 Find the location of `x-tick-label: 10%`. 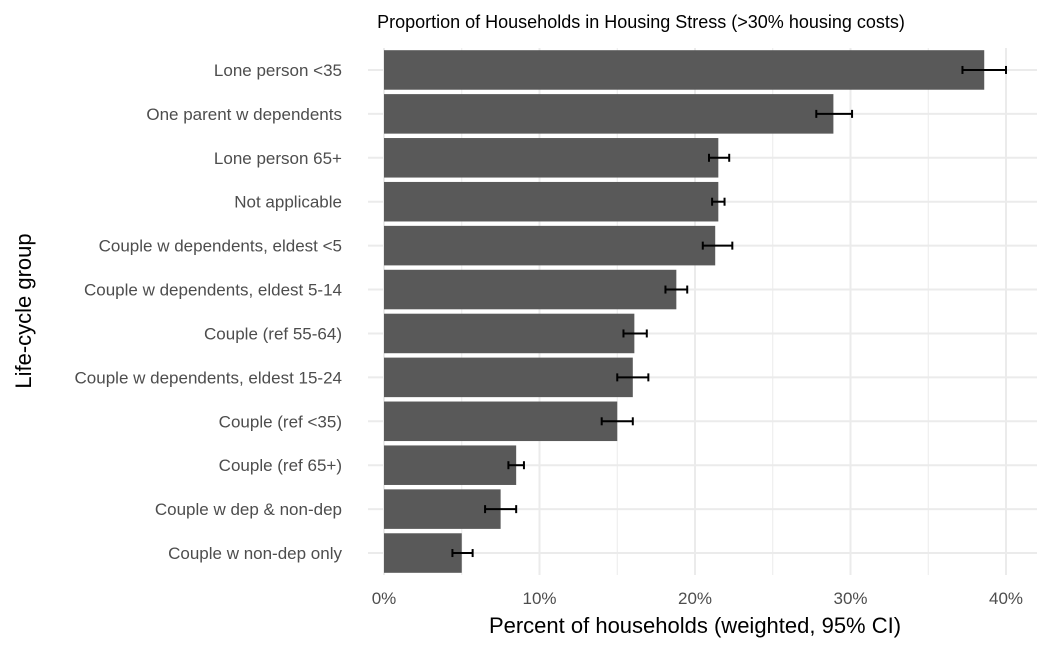

x-tick-label: 10% is located at coordinates (539, 598).